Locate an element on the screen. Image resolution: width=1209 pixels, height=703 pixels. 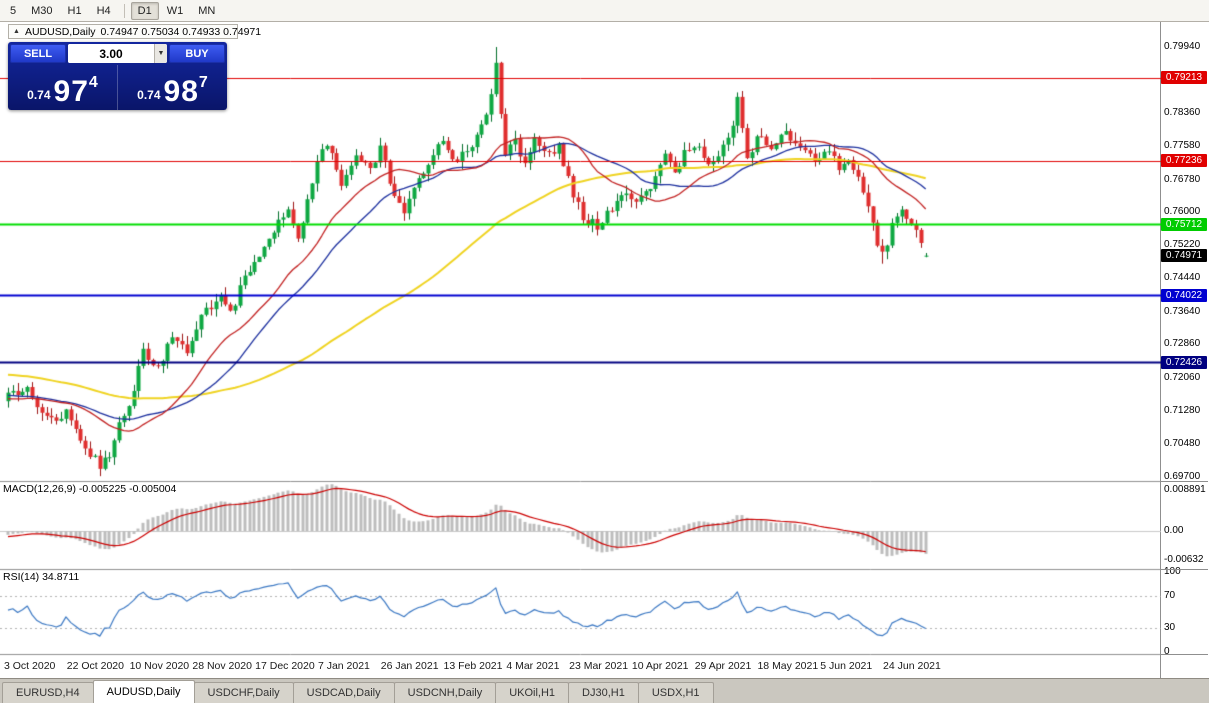
macd-axis-label: 0.00 is located at coordinates (1174, 530).